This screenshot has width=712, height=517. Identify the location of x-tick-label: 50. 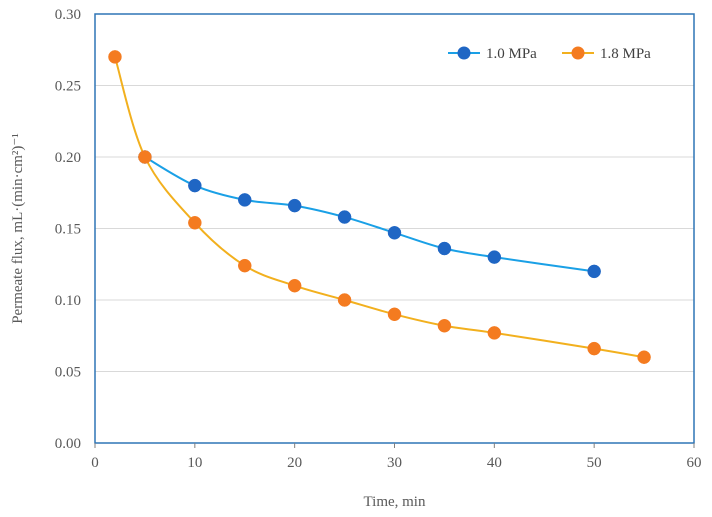
(594, 463).